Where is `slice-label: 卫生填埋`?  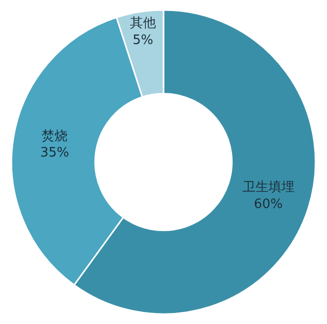 slice-label: 卫生填埋 is located at coordinates (268, 188).